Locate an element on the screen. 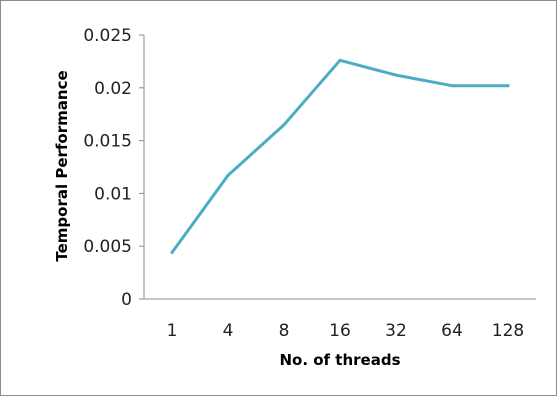 The height and width of the screenshot is (398, 559). x-tick-label: 1 is located at coordinates (172, 331).